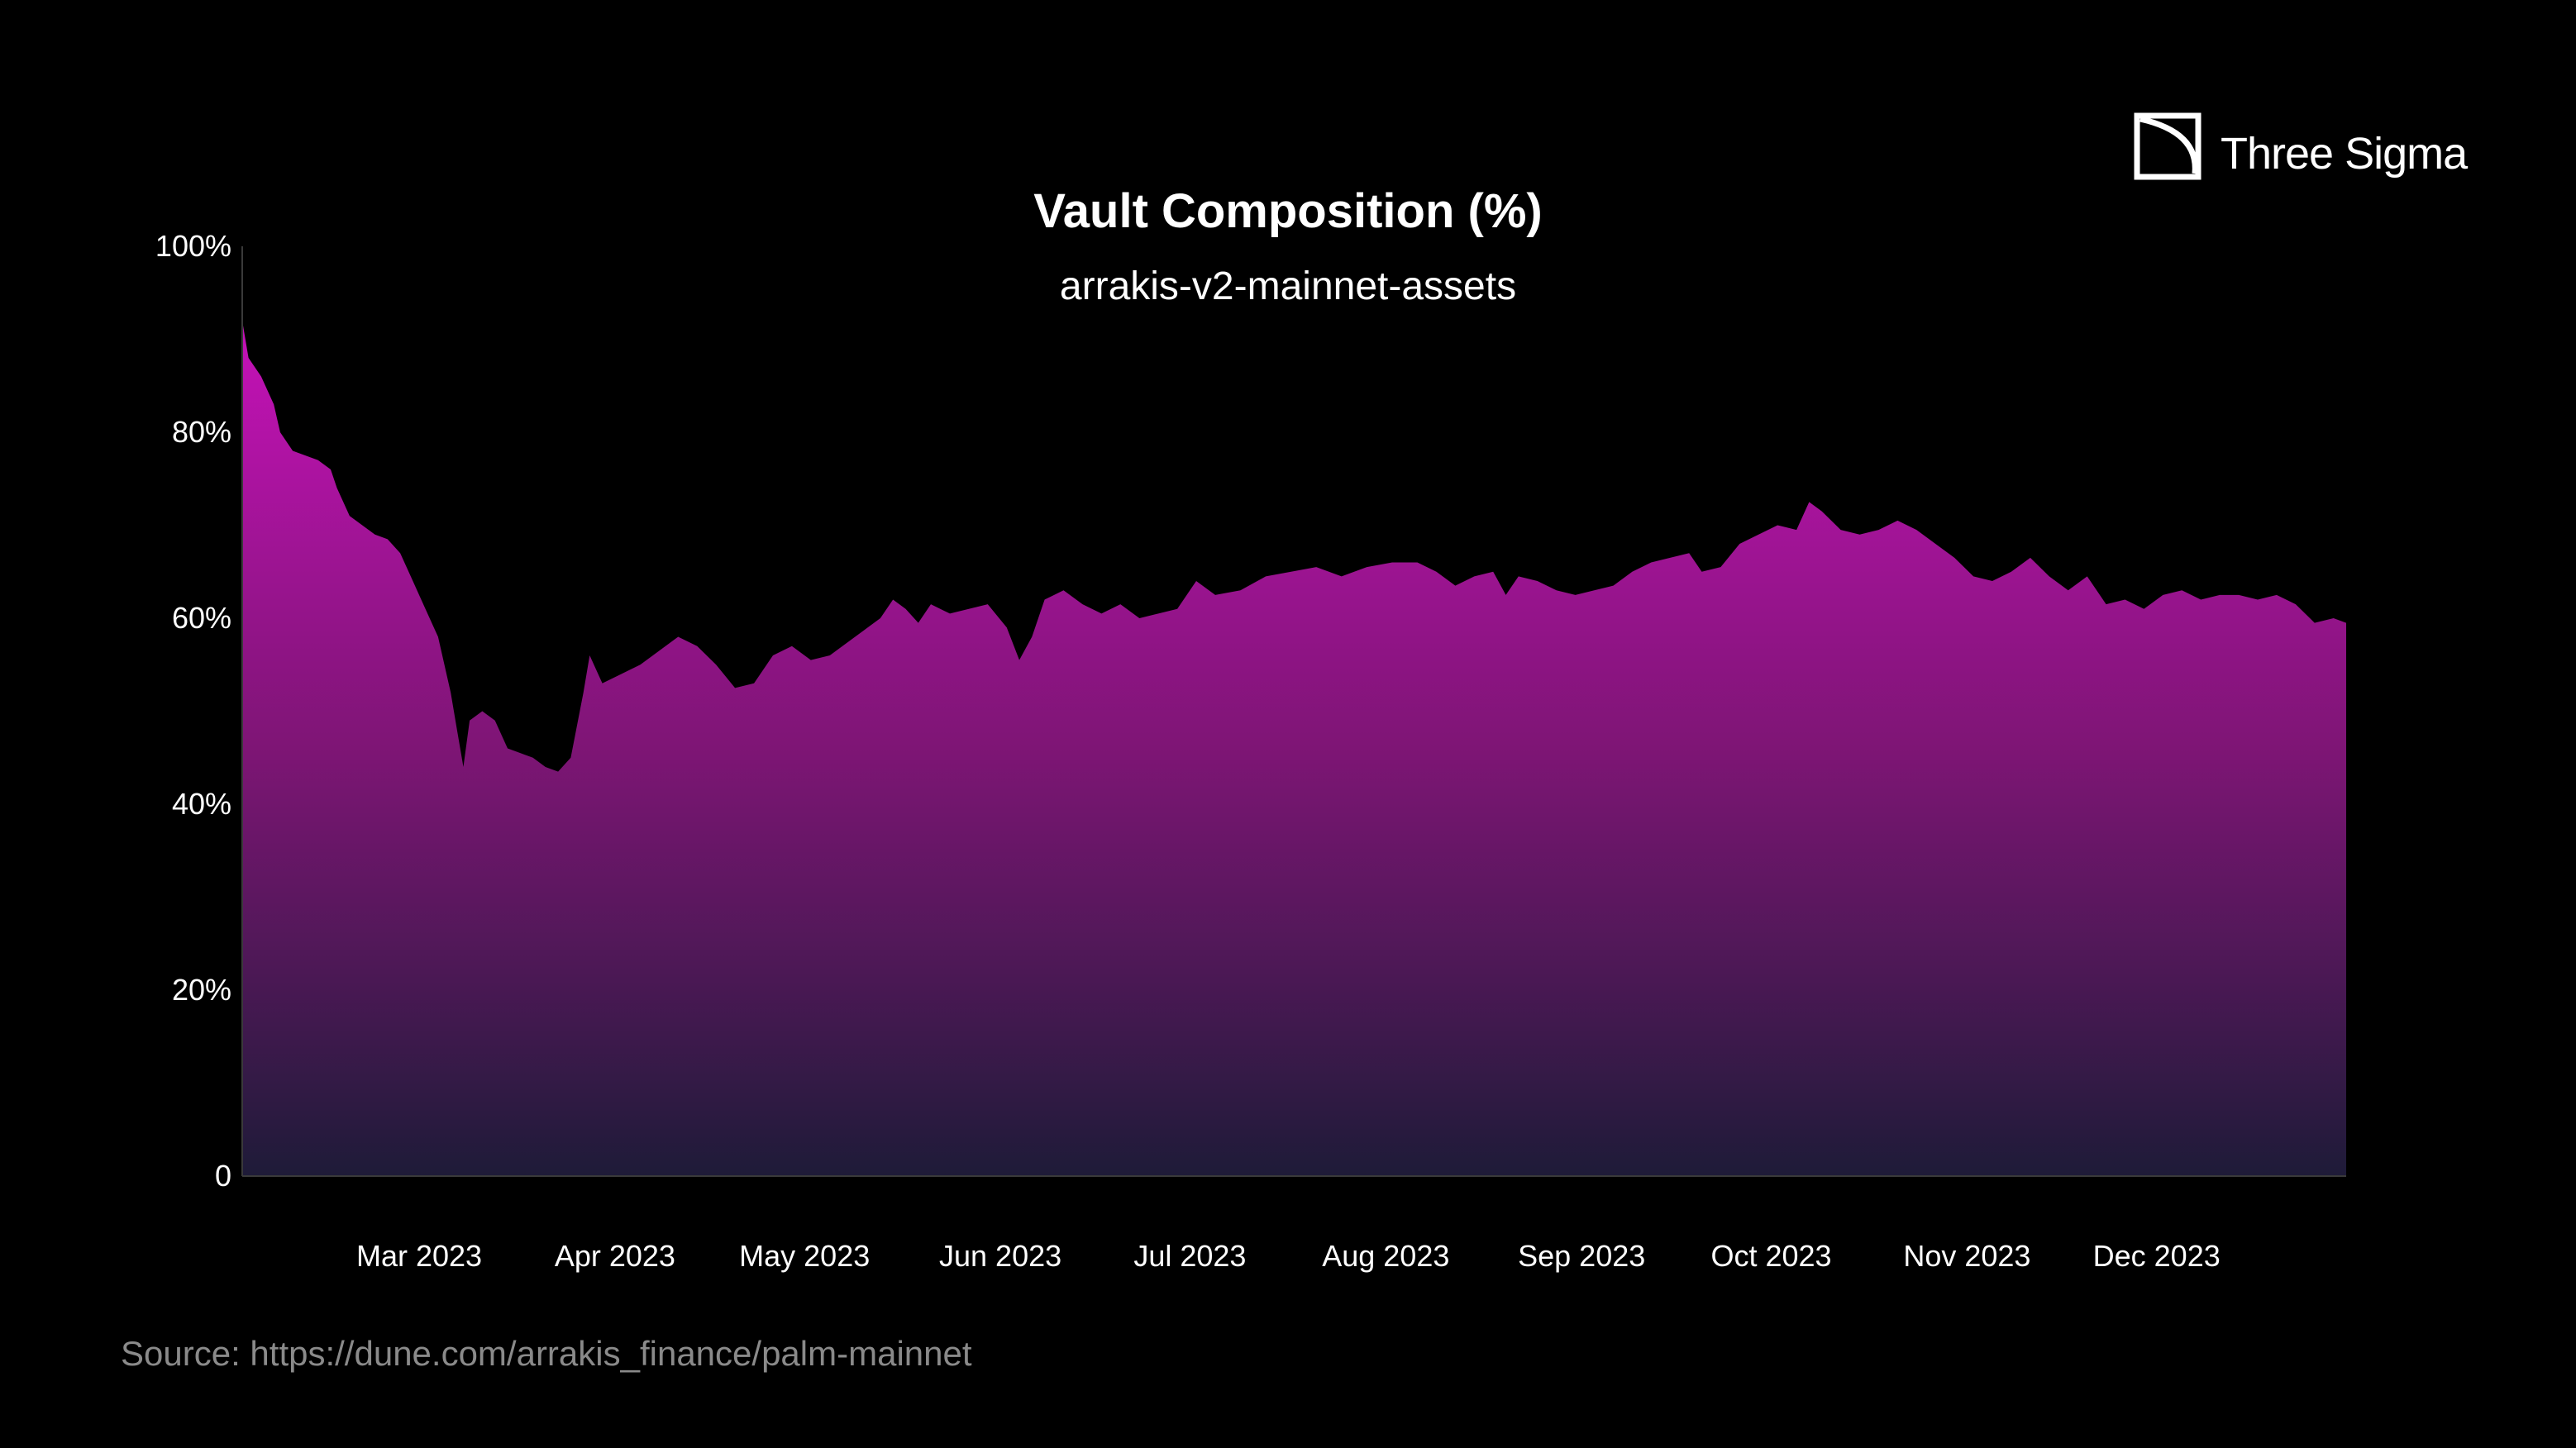 The width and height of the screenshot is (2576, 1448). I want to click on y-tick-labels: 0 20% 40% 60% 80% 100%, so click(193, 711).